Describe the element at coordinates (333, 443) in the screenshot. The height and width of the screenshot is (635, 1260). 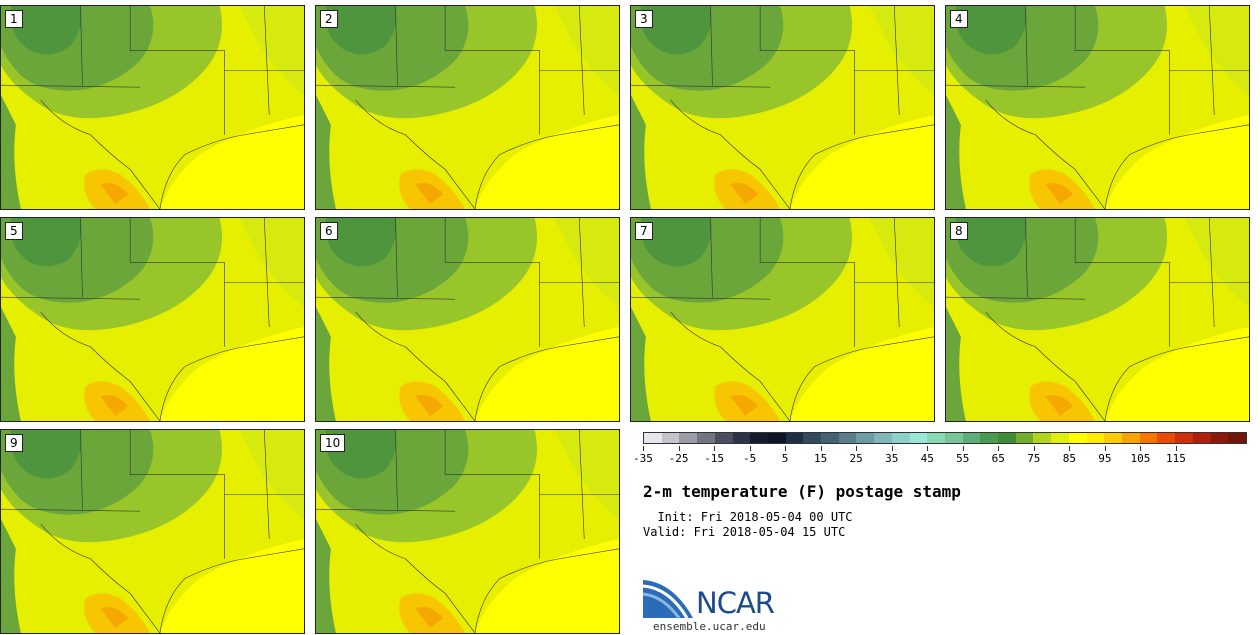
I see `stamp-number: 10` at that location.